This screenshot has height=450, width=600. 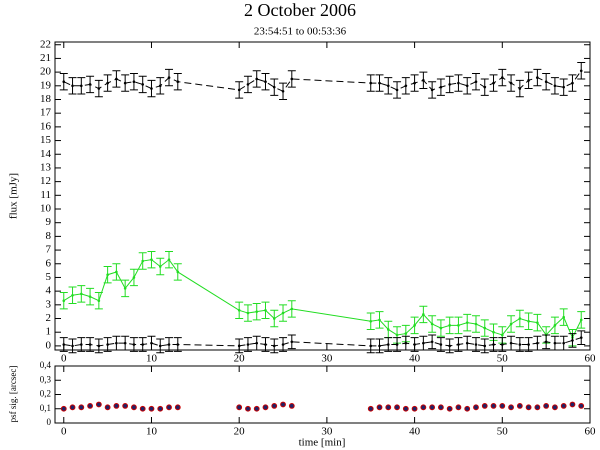 I want to click on x-tick-label: 60, so click(x=591, y=432).